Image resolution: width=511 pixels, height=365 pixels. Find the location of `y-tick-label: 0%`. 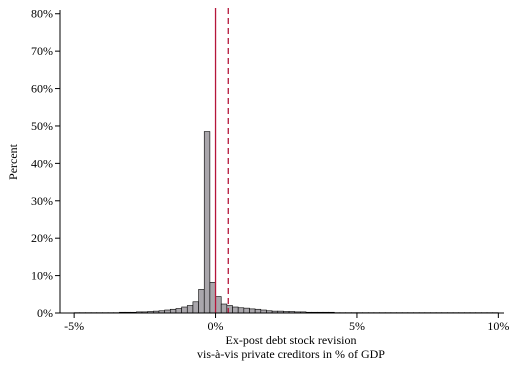

y-tick-label: 0% is located at coordinates (45, 313).